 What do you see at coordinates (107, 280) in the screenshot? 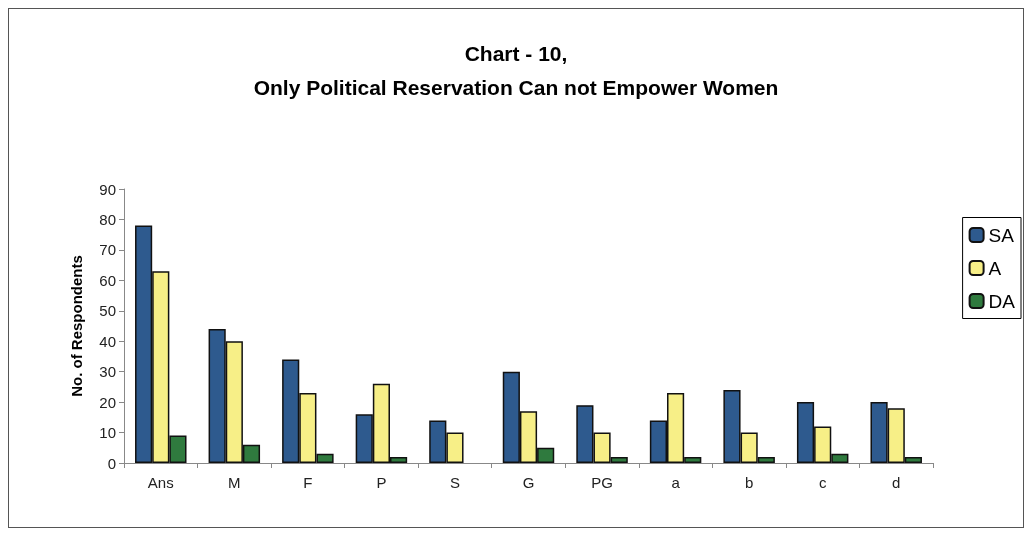
I see `y-tick-label: 60` at bounding box center [107, 280].